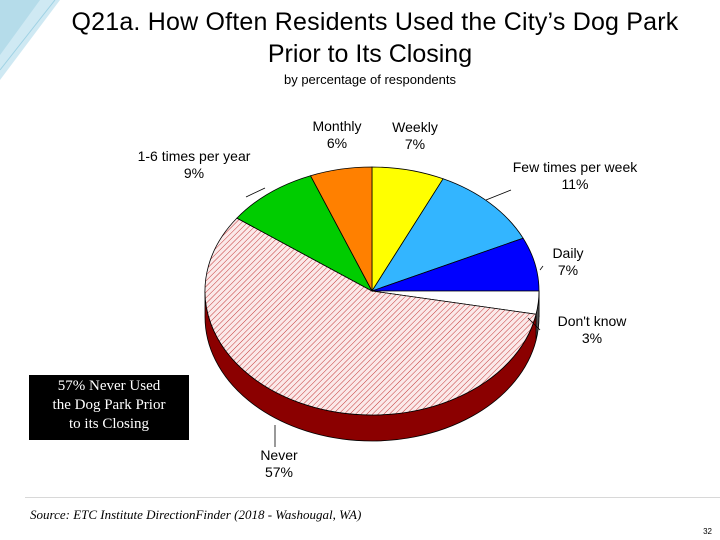 The height and width of the screenshot is (540, 720). Describe the element at coordinates (568, 270) in the screenshot. I see `value-daily: 7%` at that location.